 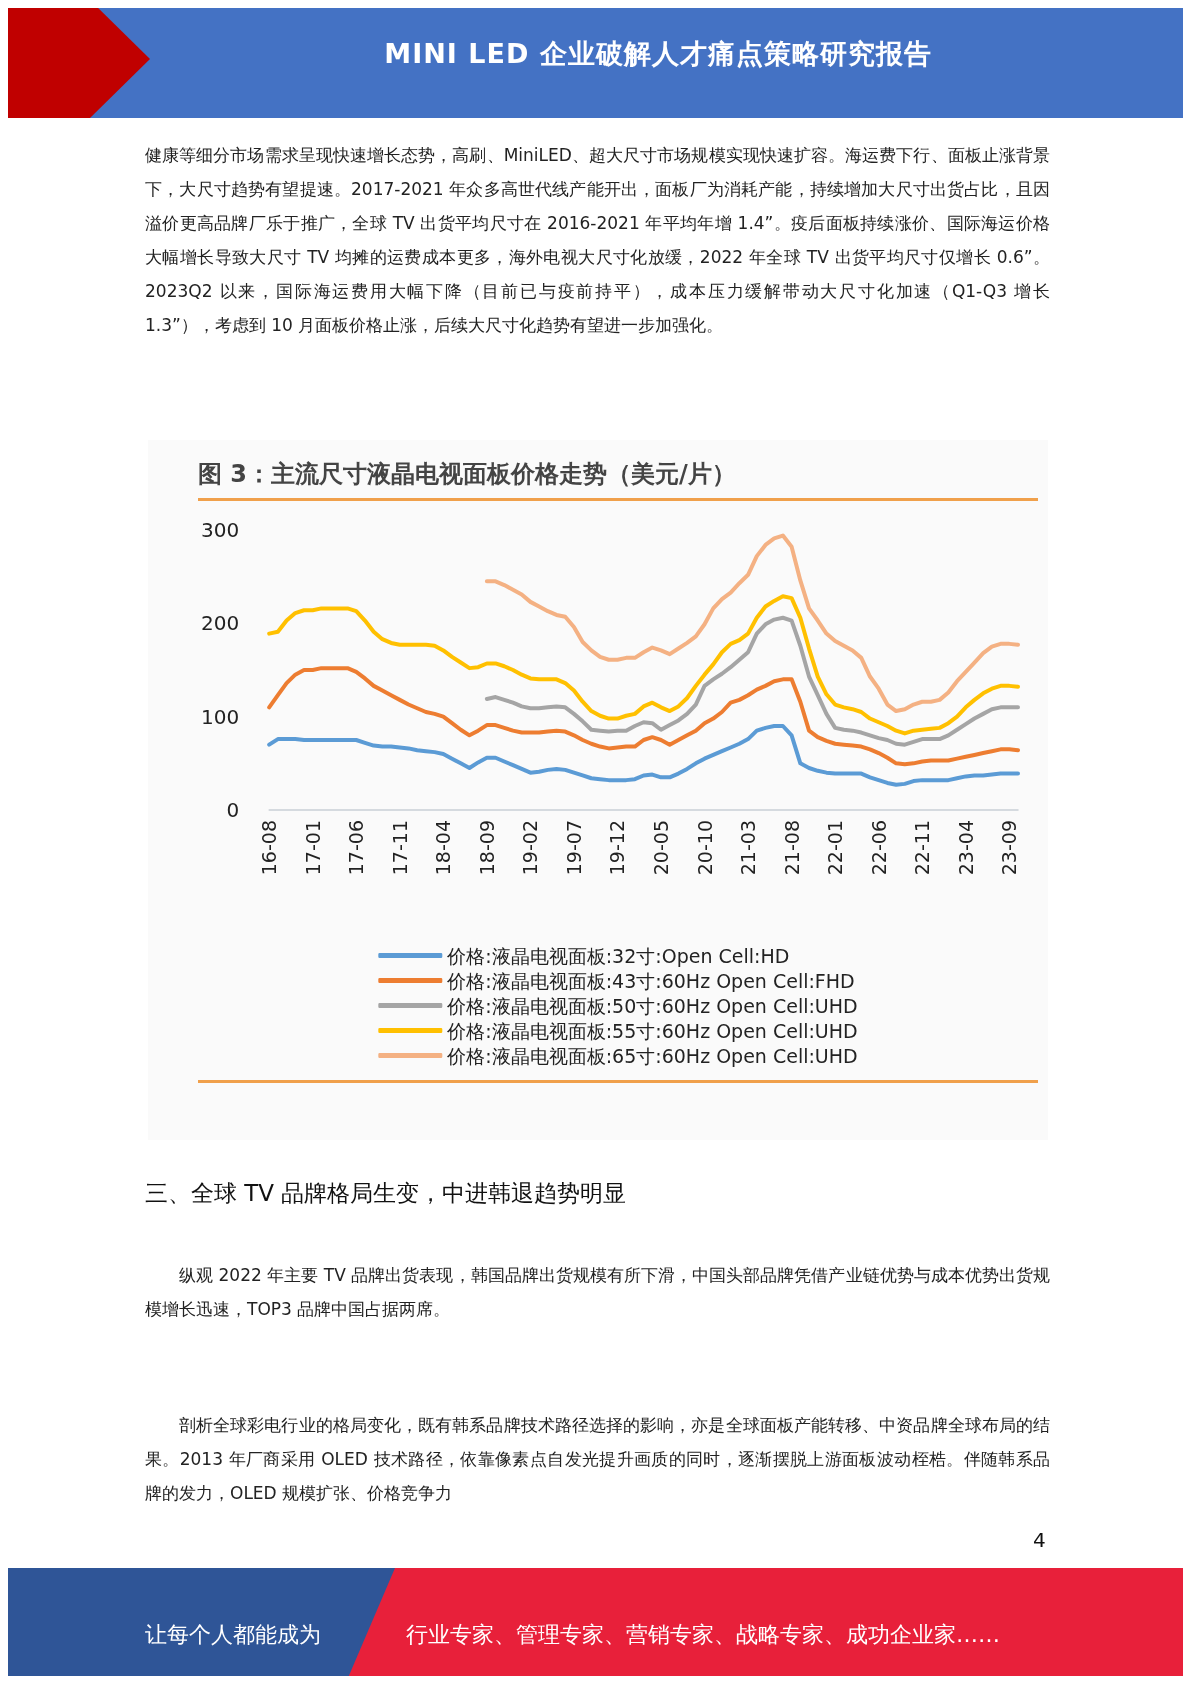 What do you see at coordinates (965, 848) in the screenshot?
I see `x-tick-label: 23-04` at bounding box center [965, 848].